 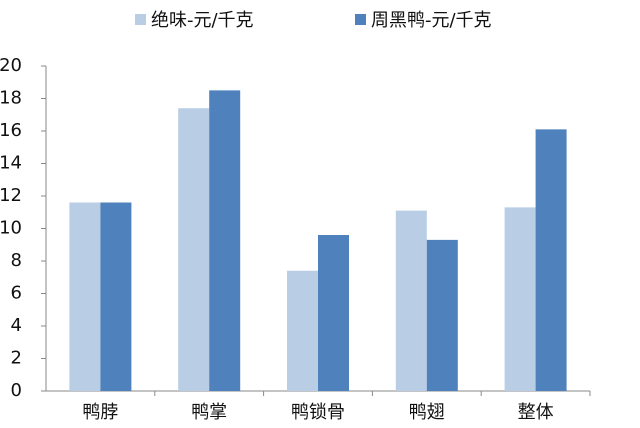 I want to click on y-tick-label: 4, so click(x=16, y=325).